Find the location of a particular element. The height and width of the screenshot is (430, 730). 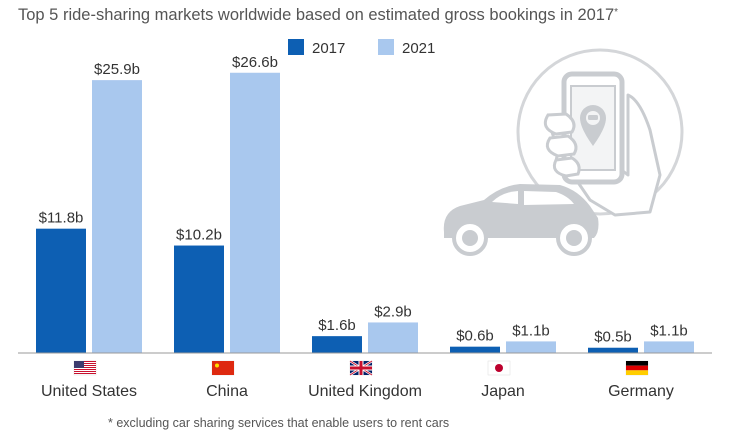

bar-2021-china is located at coordinates (255, 212).